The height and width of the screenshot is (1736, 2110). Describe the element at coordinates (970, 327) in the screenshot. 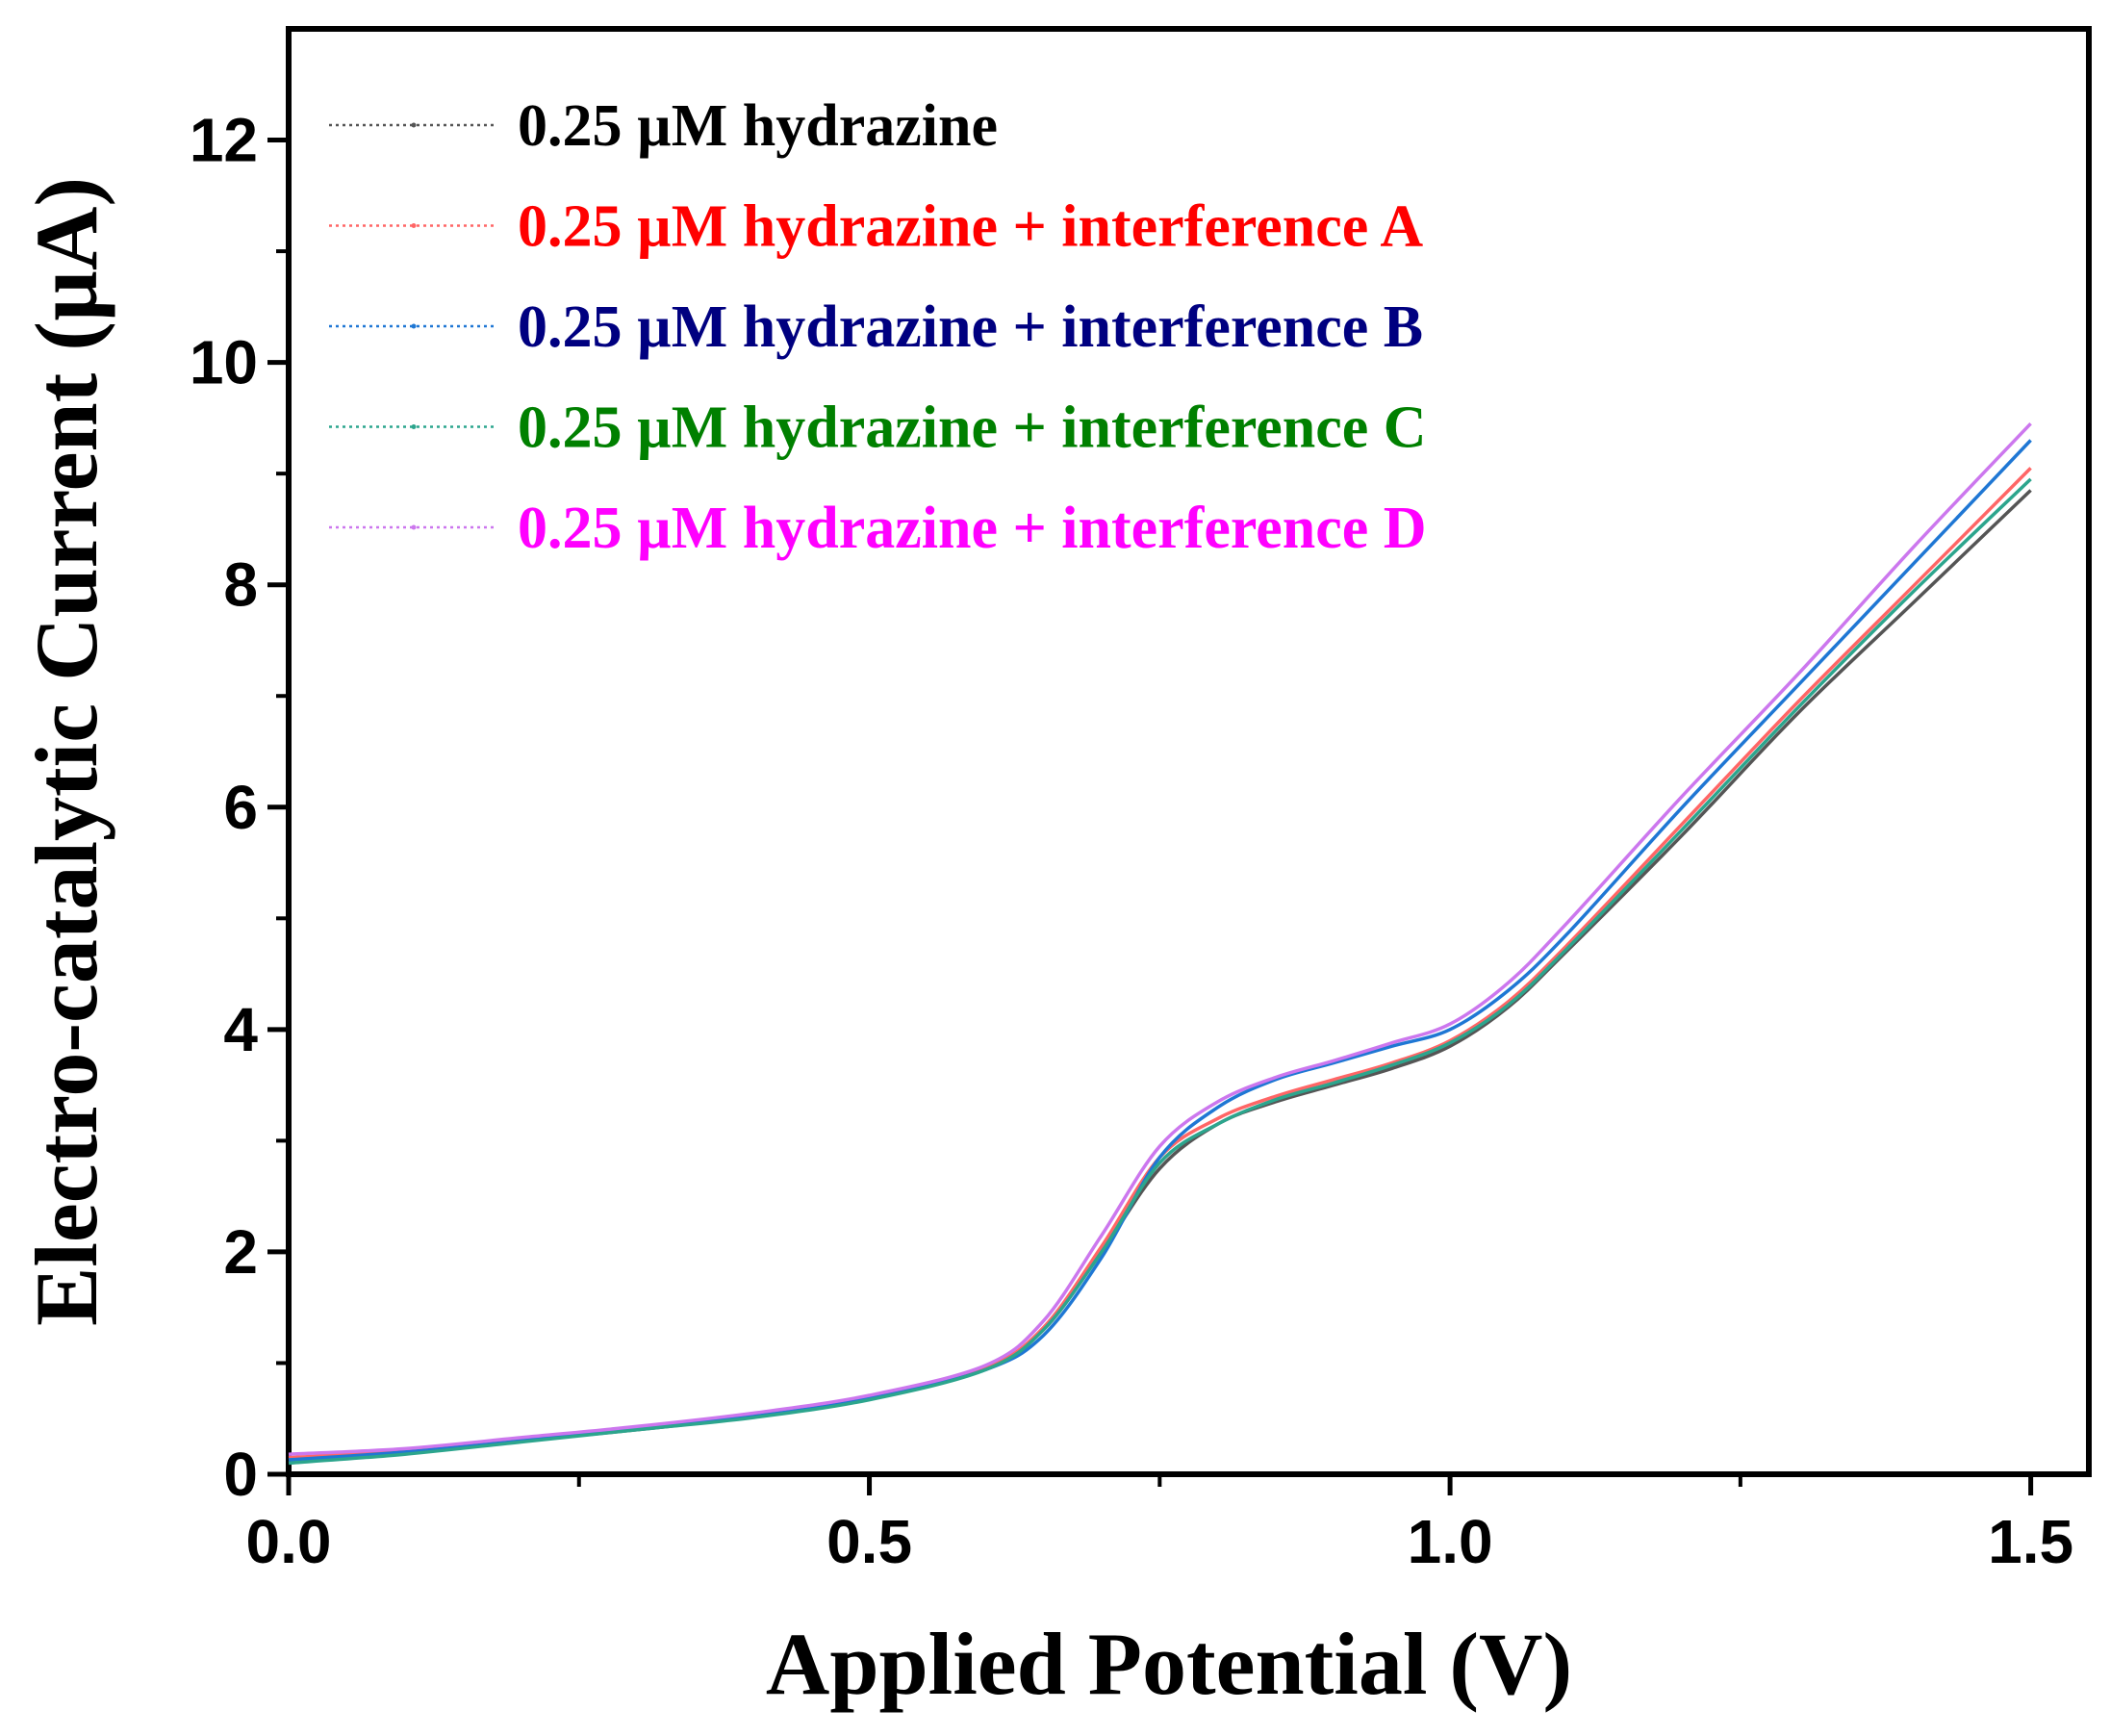

I see `legend-label-3: 0.25 µM hydrazine + interference B` at that location.